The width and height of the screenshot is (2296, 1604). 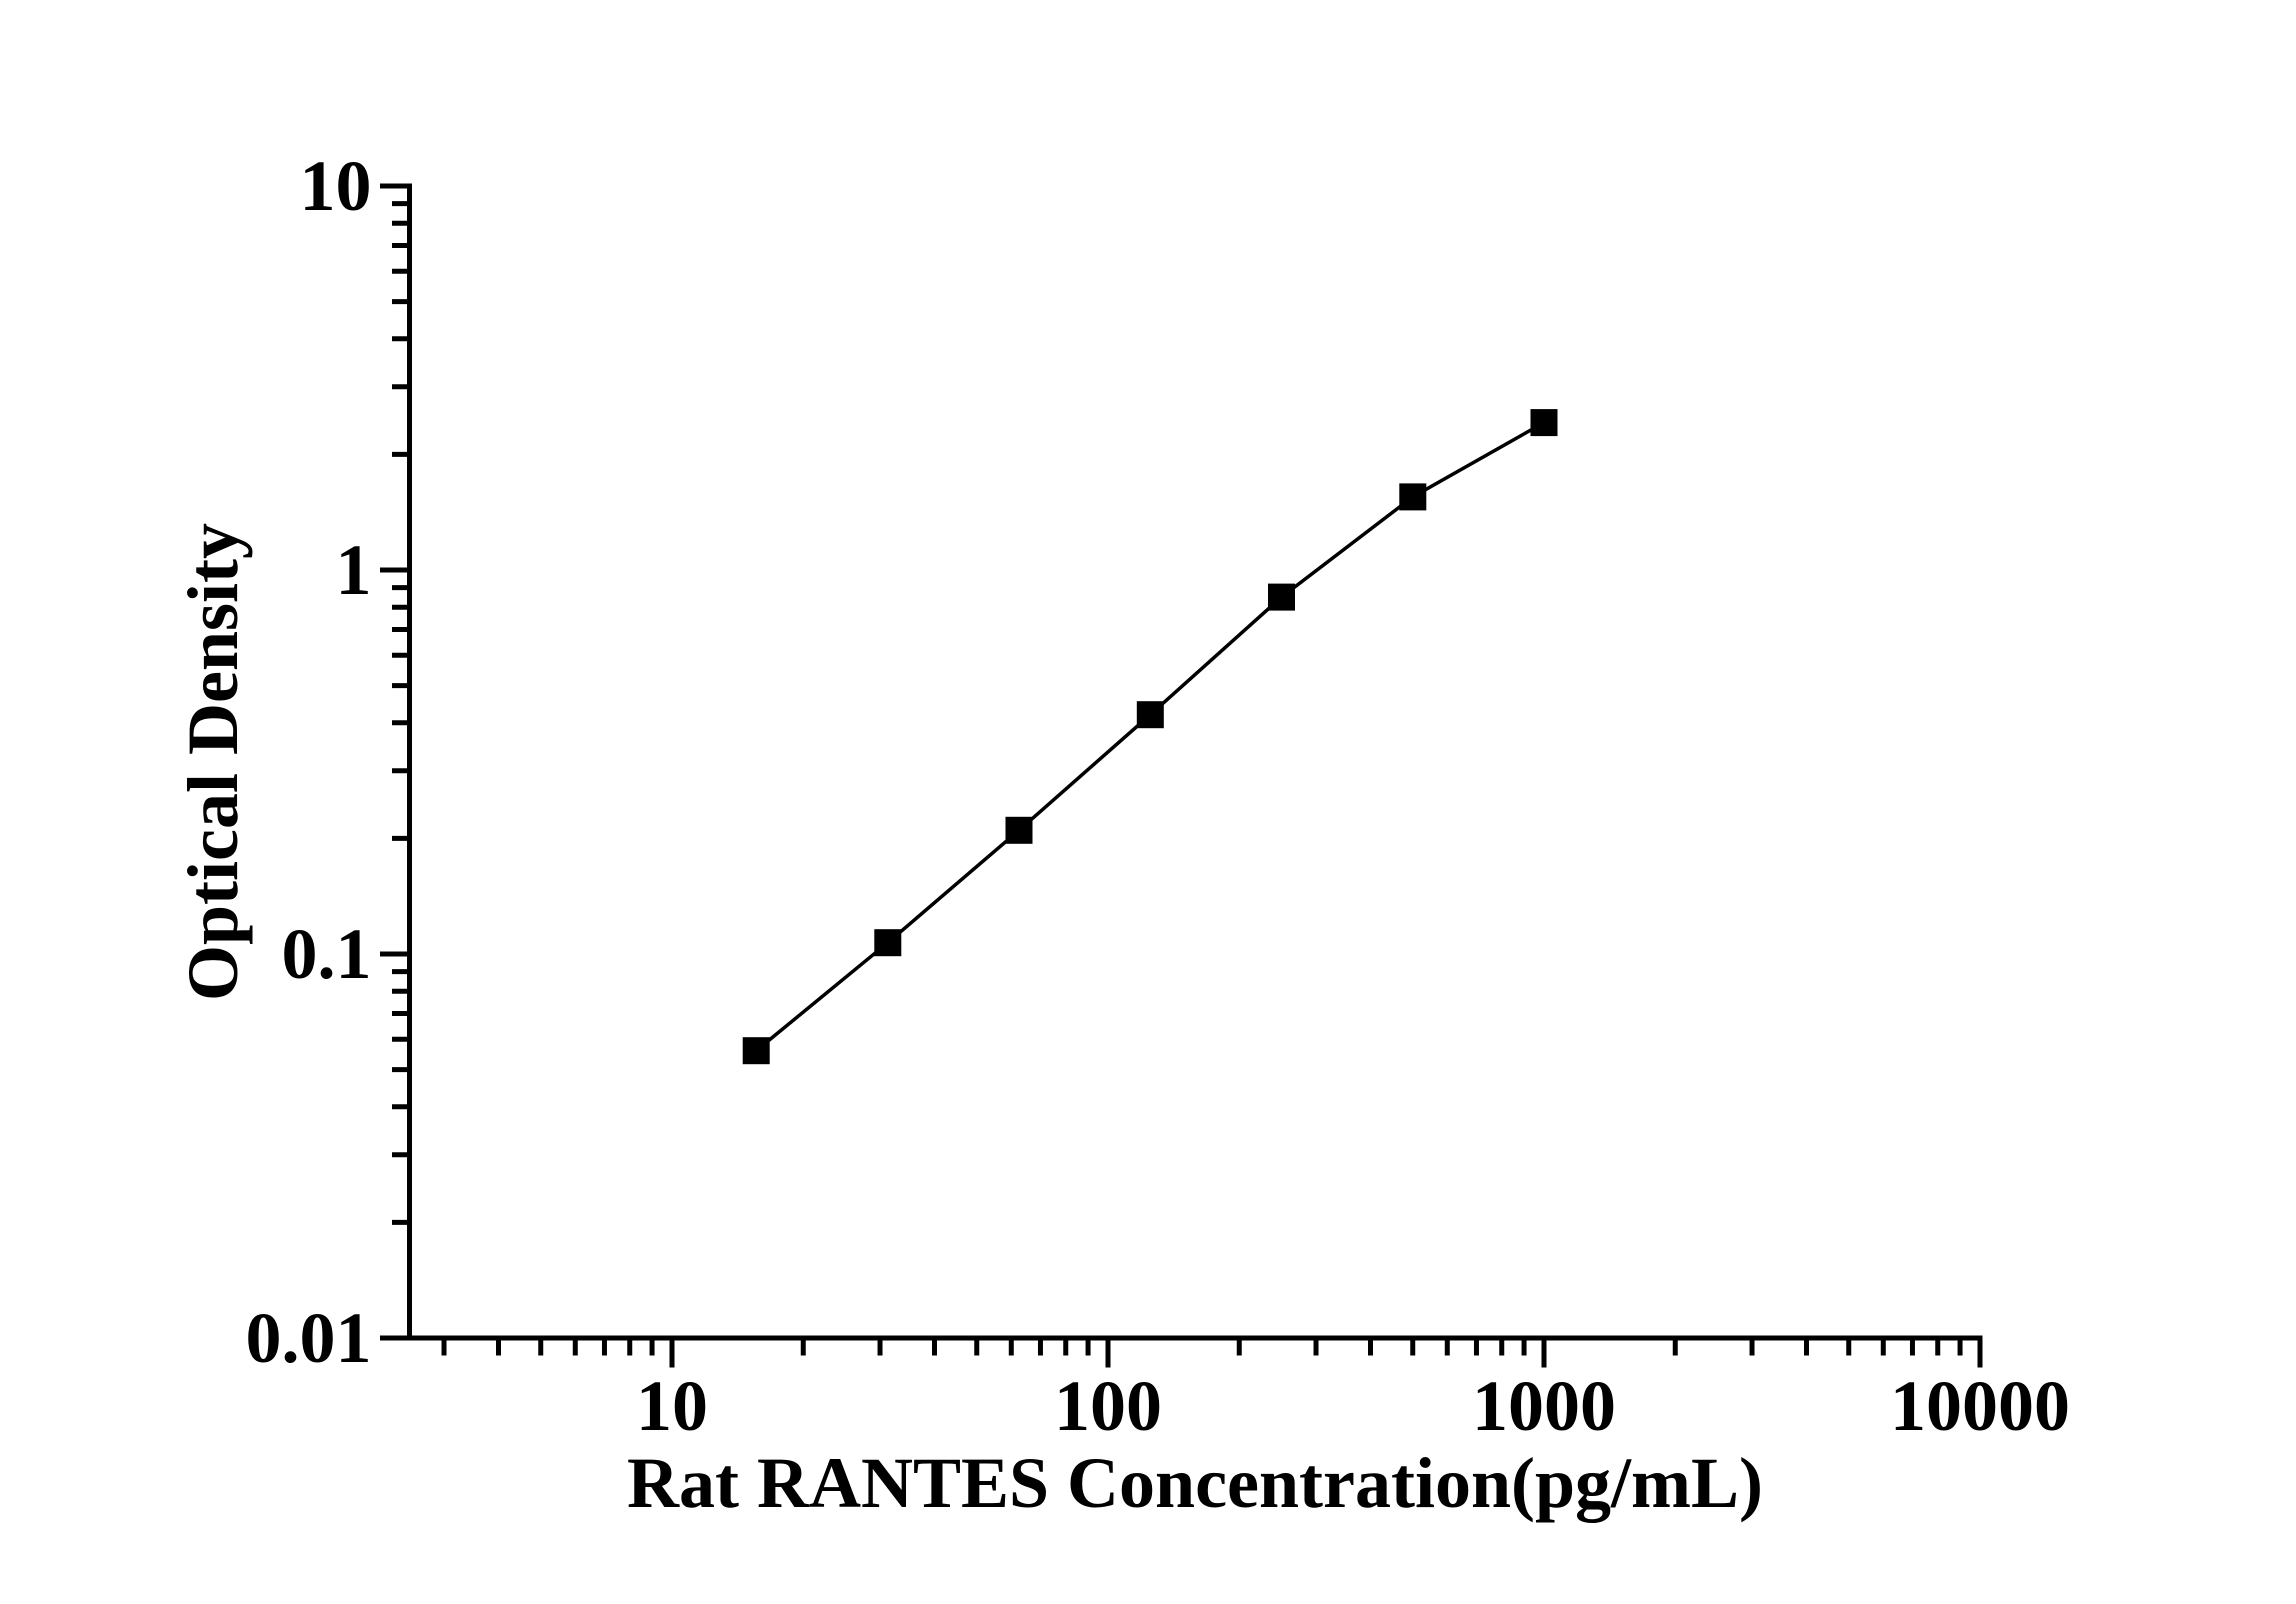 I want to click on x-tick-label: 1000, so click(x=1544, y=1406).